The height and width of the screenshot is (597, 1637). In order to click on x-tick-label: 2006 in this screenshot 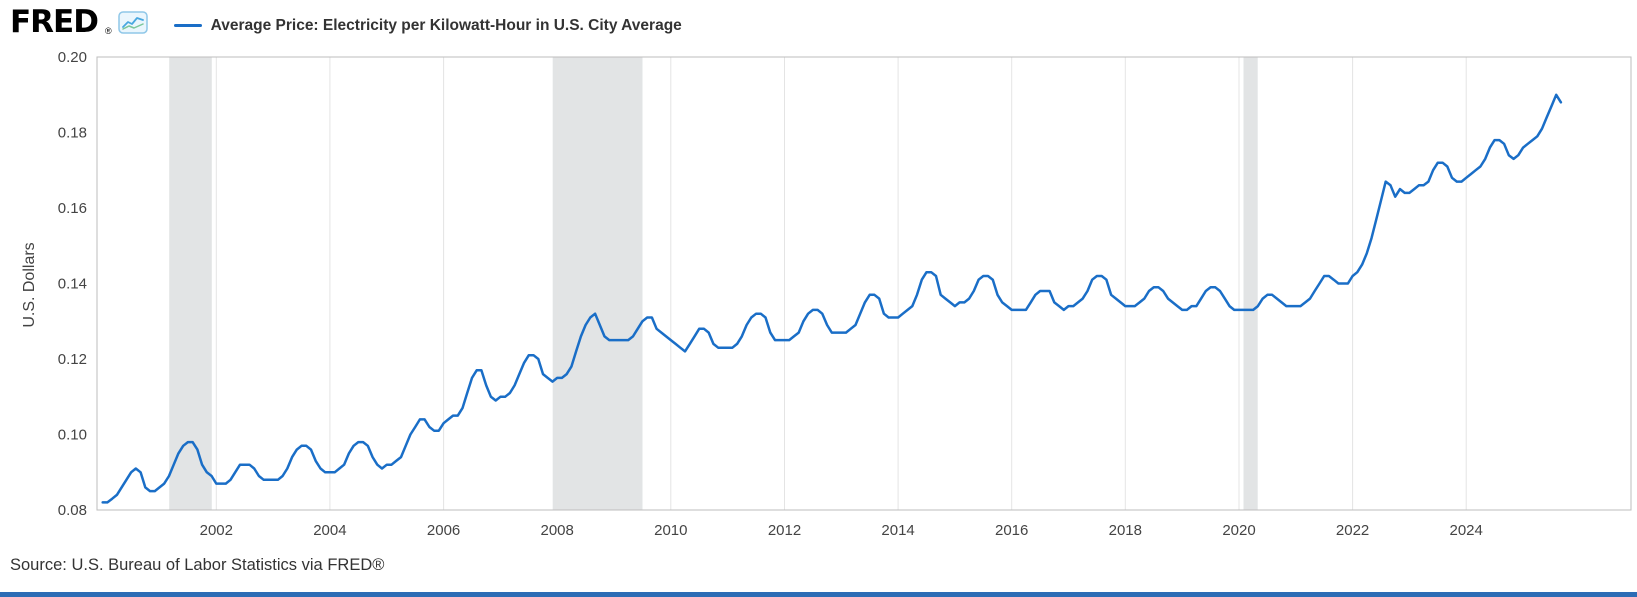, I will do `click(443, 530)`.